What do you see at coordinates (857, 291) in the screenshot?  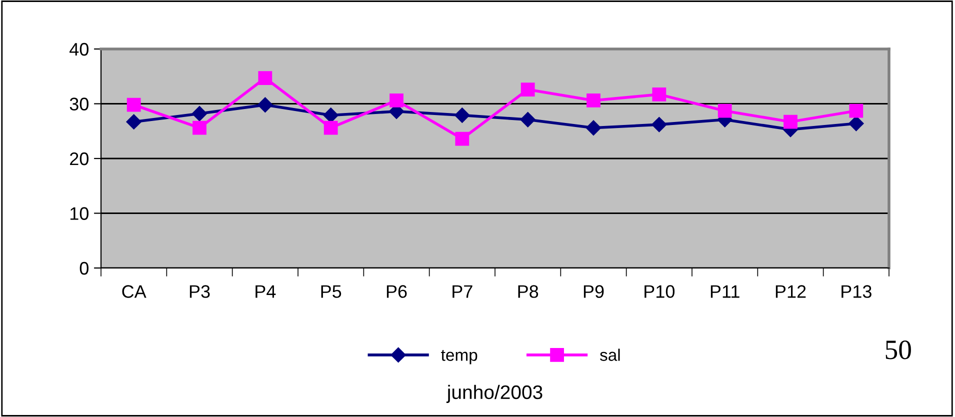 I see `x-tick-label: P13` at bounding box center [857, 291].